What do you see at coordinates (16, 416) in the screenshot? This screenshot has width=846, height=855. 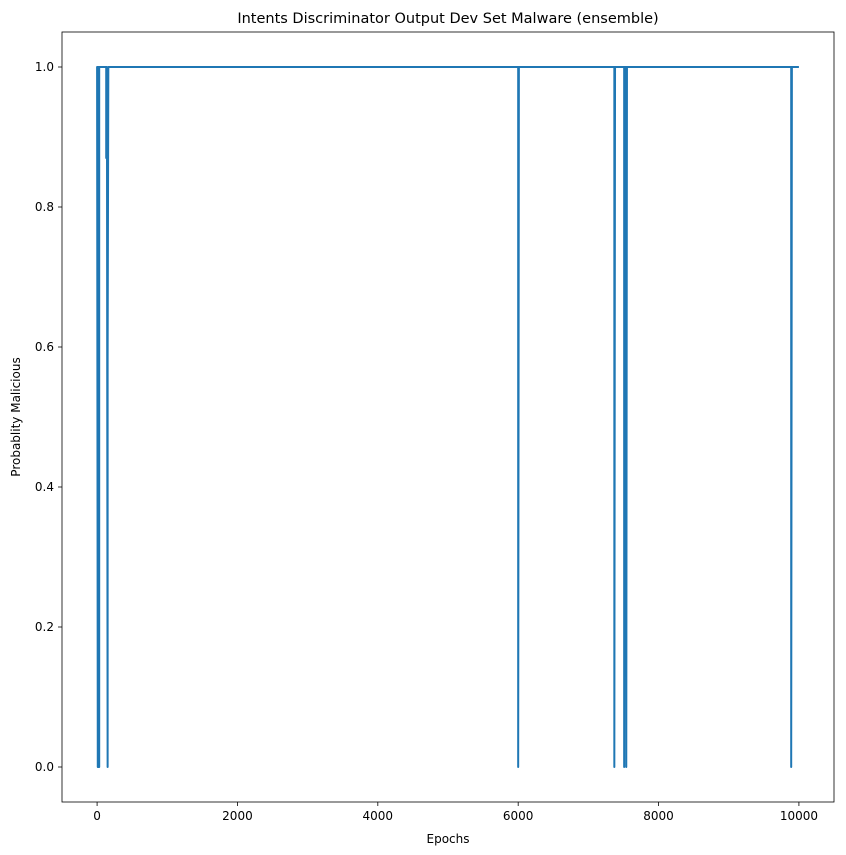 I see `y-axis-label: Probablity Malicious` at bounding box center [16, 416].